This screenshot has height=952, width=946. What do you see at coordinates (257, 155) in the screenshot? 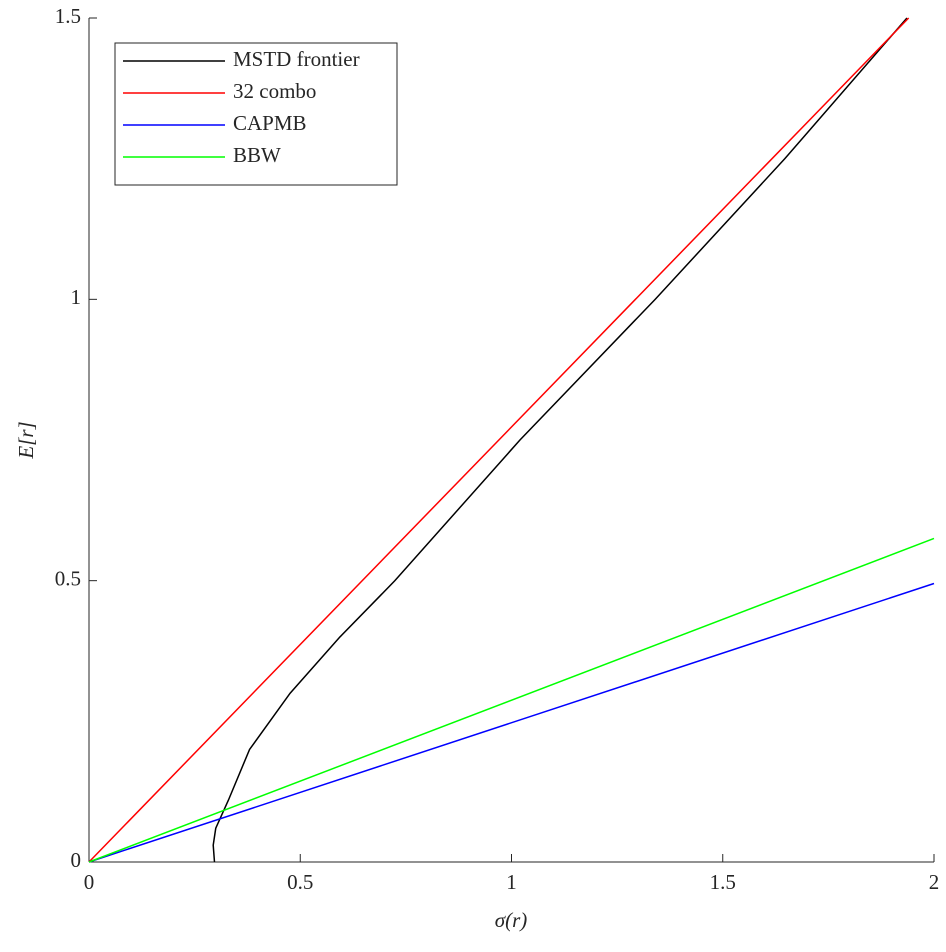
I see `legend-label: BBW` at bounding box center [257, 155].